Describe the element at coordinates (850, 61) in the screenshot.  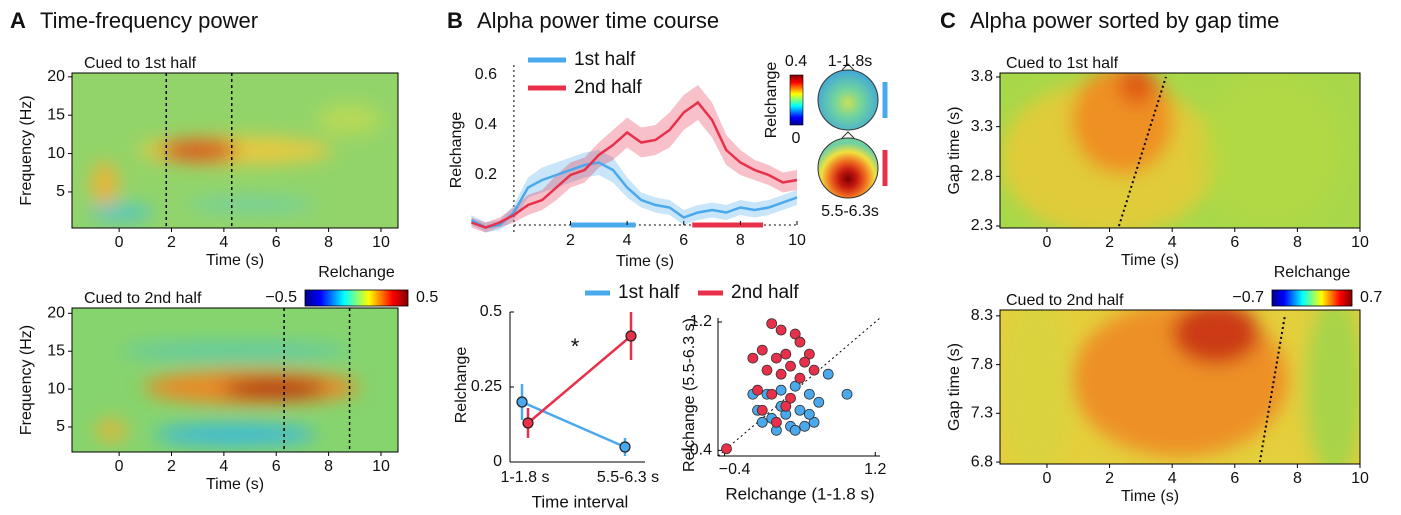
I see `topo-label: 1-1.8s` at that location.